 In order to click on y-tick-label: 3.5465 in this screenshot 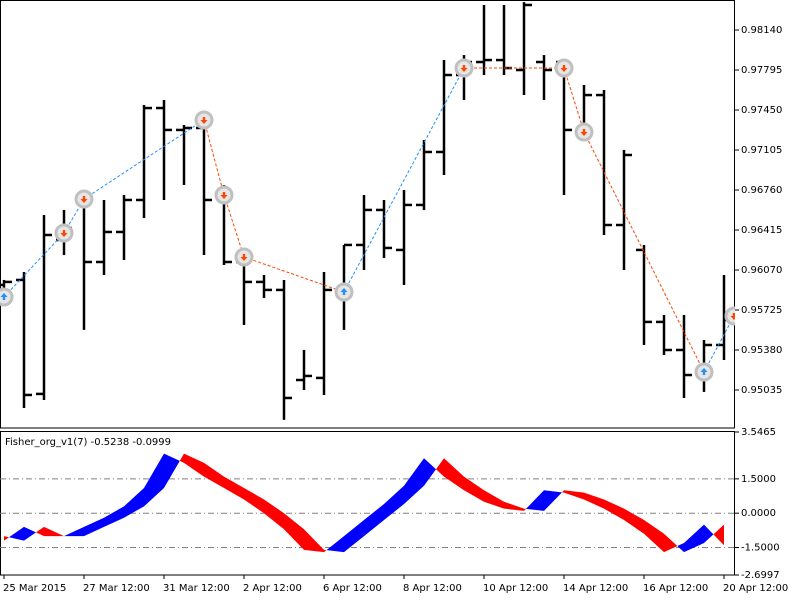, I will do `click(758, 432)`.